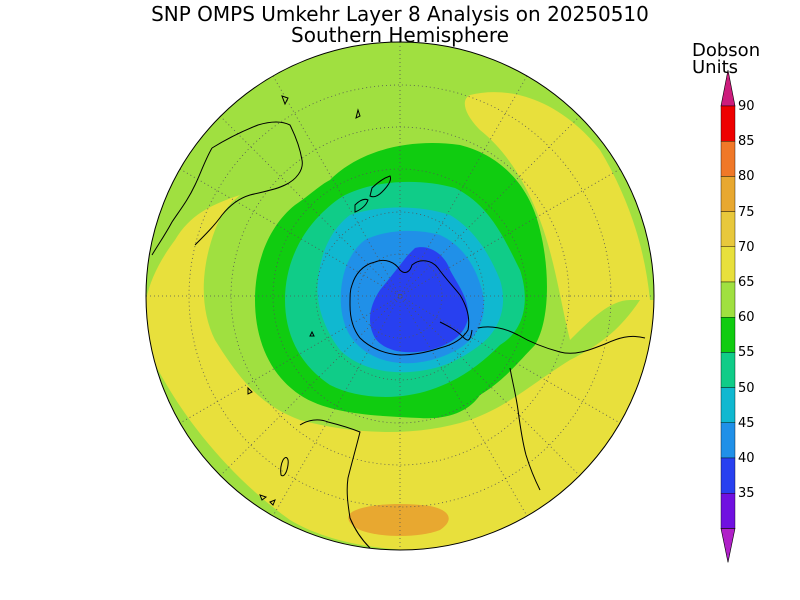 The width and height of the screenshot is (800, 600). Describe the element at coordinates (372, 194) in the screenshot. I see `new-zealand-coast` at that location.